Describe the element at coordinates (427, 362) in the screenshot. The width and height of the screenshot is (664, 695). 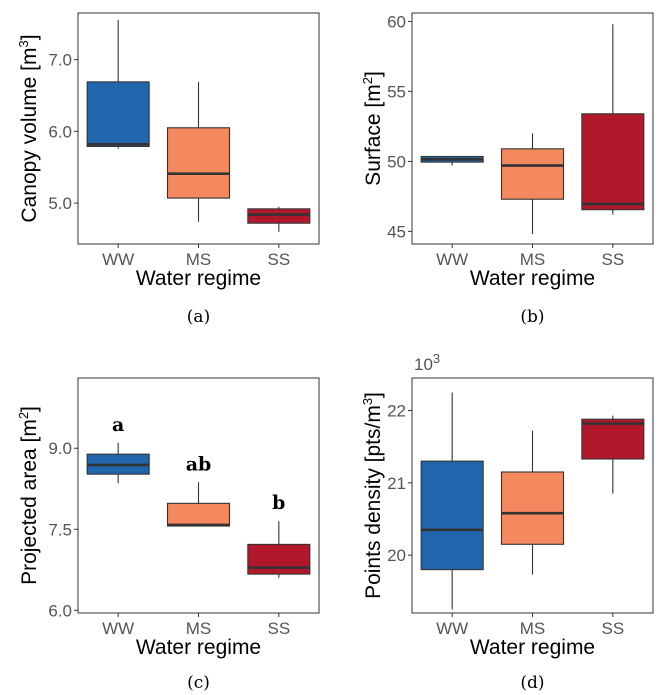
I see `y-scale-label: 103` at that location.